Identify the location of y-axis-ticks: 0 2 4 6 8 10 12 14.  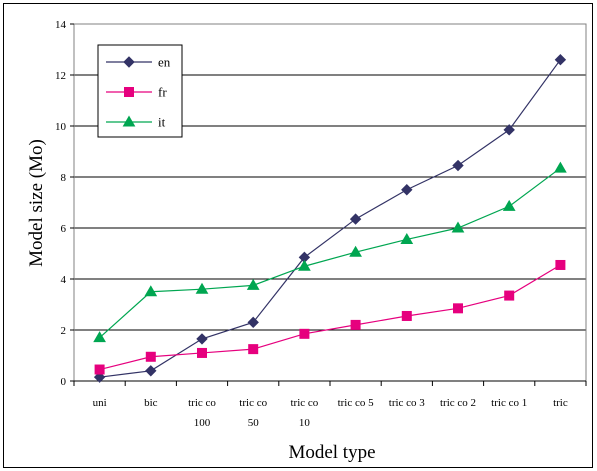
(64, 203).